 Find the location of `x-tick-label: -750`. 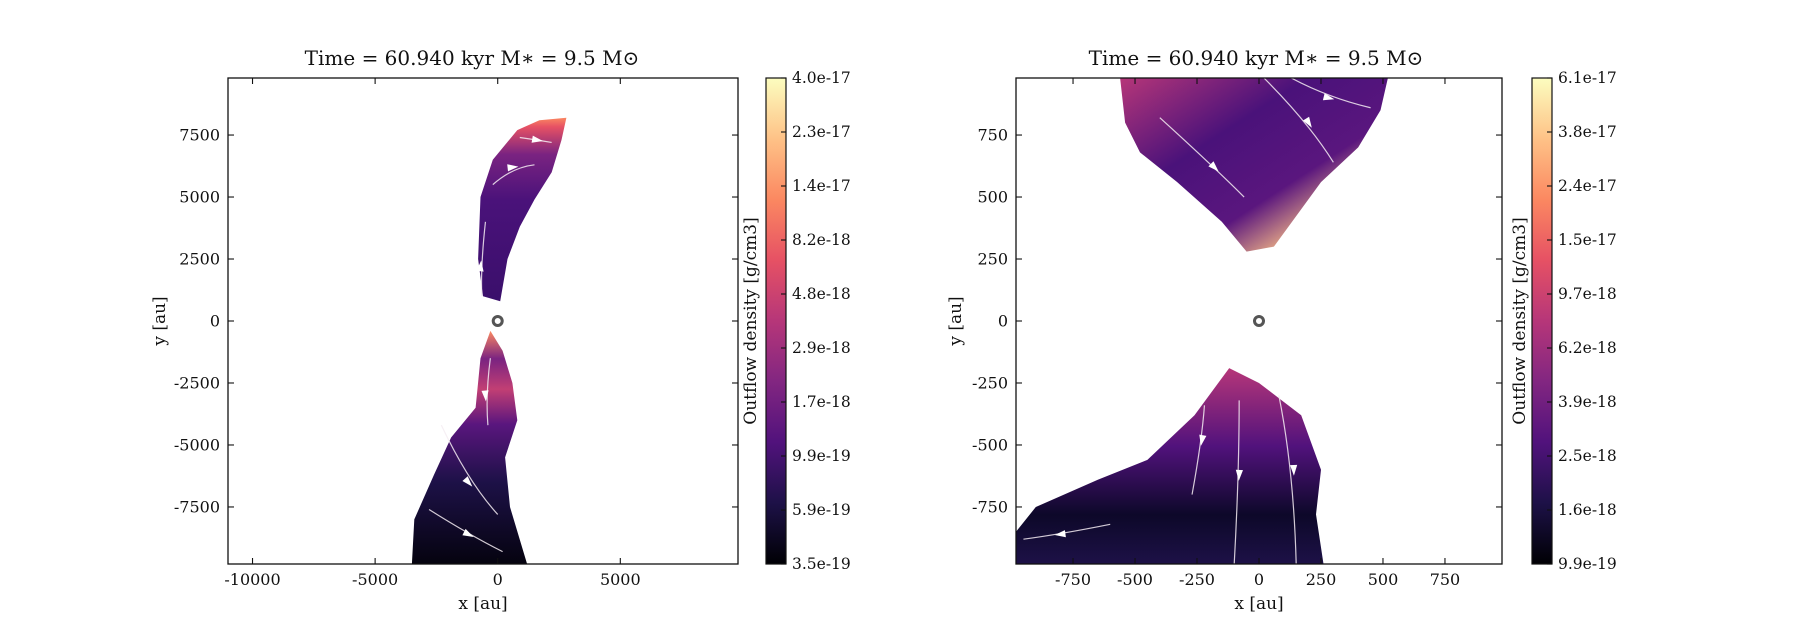

x-tick-label: -750 is located at coordinates (1073, 579).